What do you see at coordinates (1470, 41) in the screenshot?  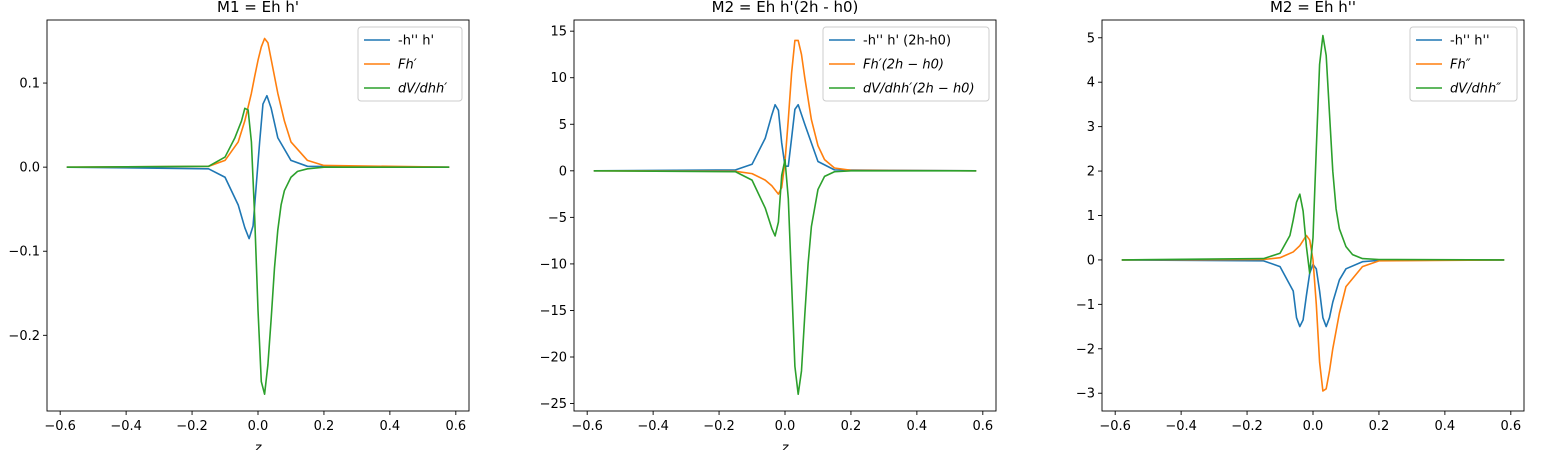 I see `legend-label-1: -h'' h''` at bounding box center [1470, 41].